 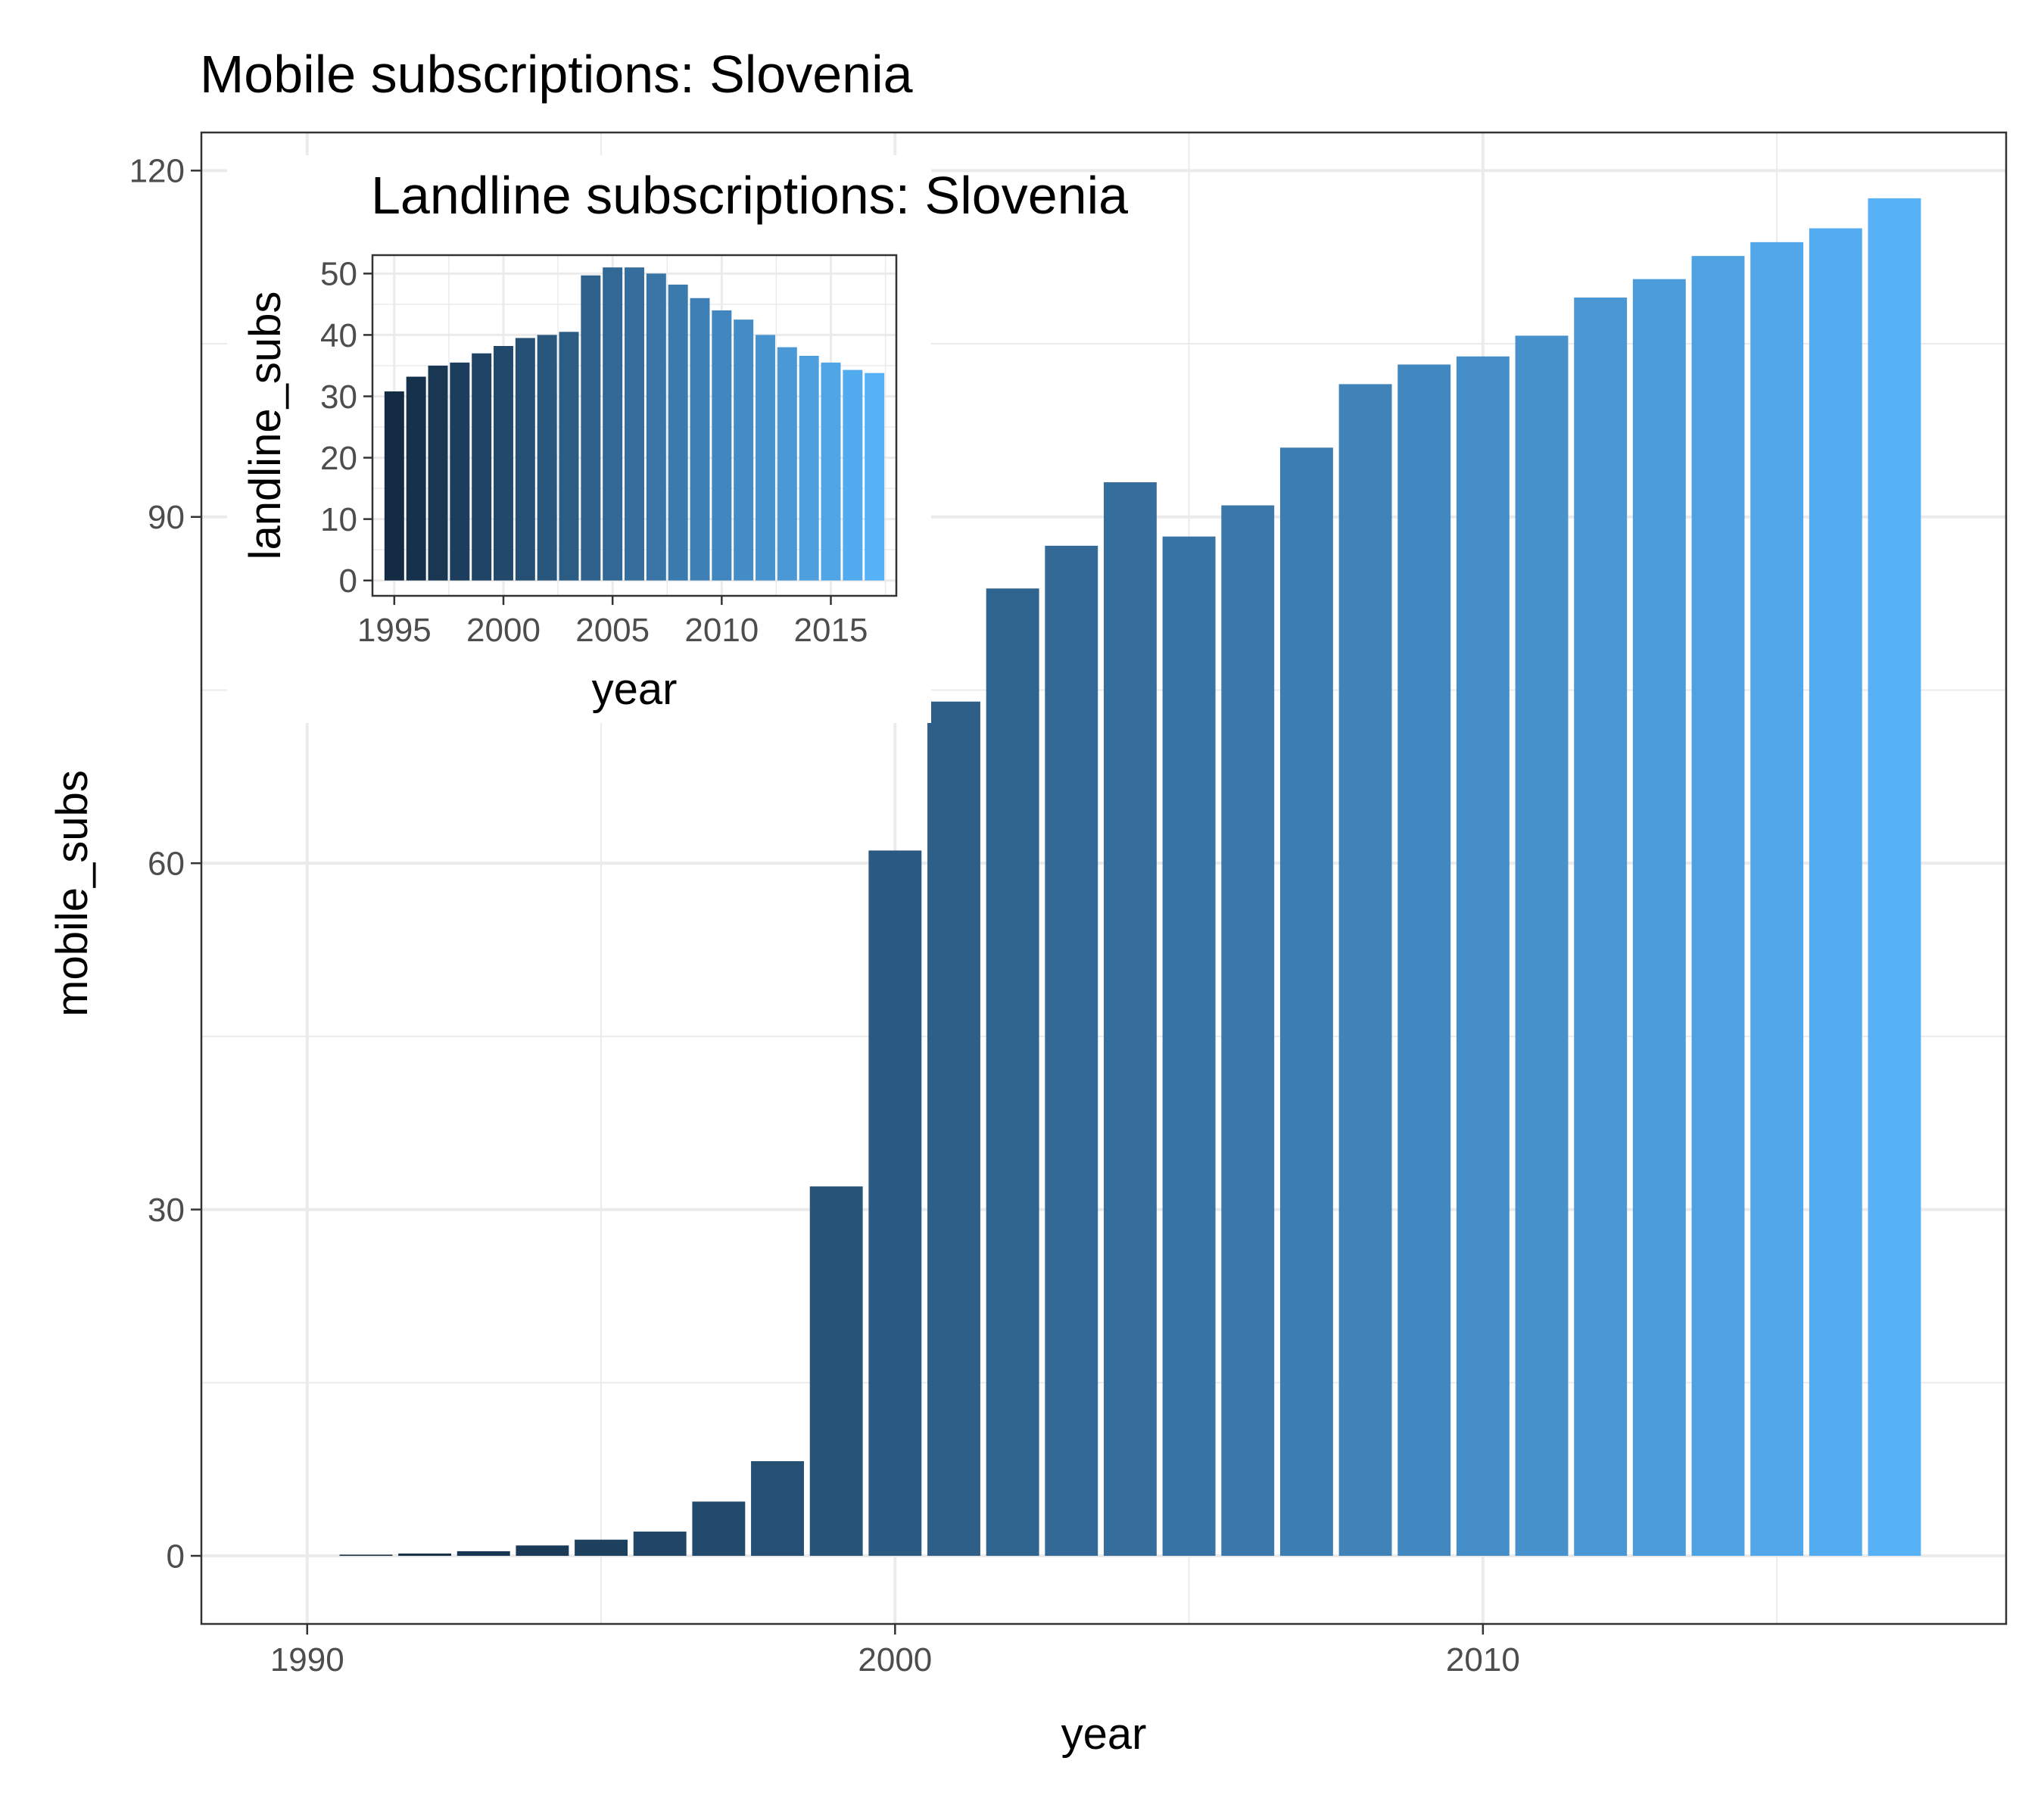 I want to click on x-tick-label: 2015, so click(x=831, y=630).